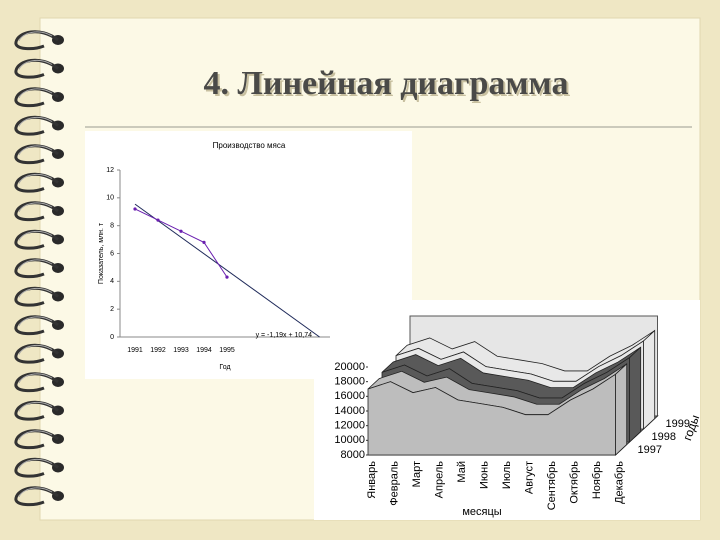  I want to click on x-tick-label: Февраль, so click(394, 483).